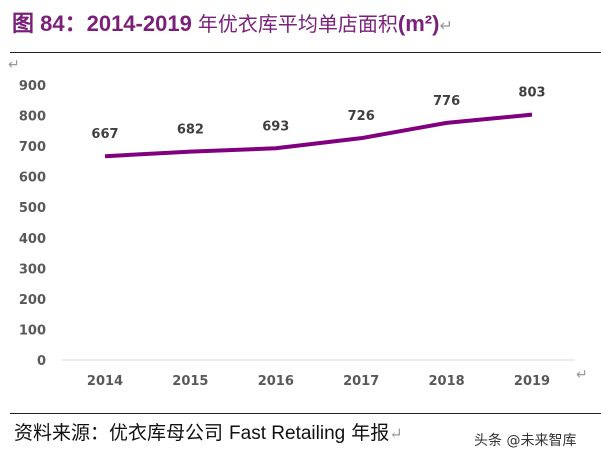  I want to click on data-label: 667, so click(104, 134).